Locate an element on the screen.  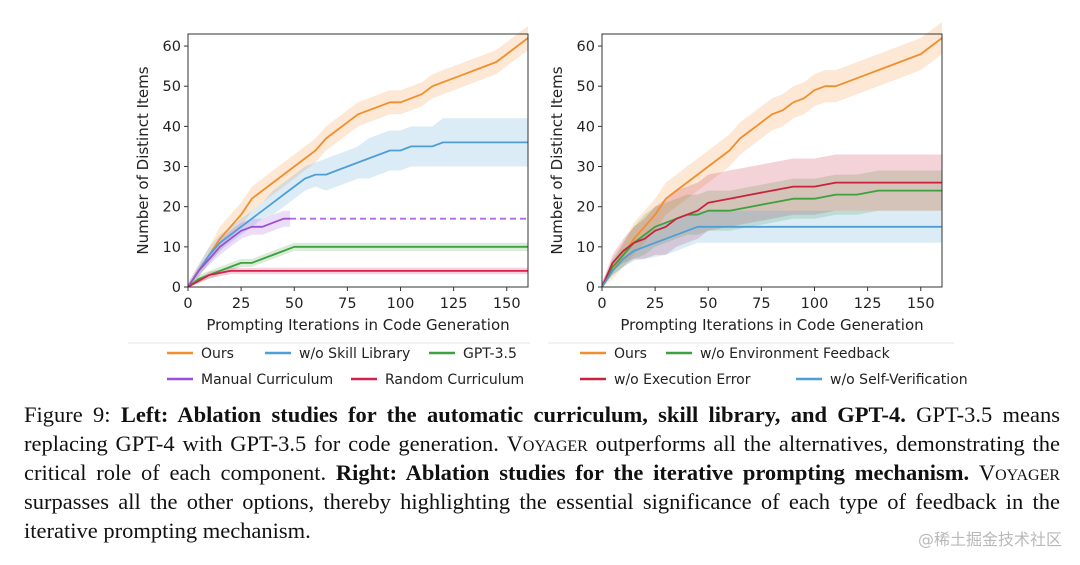
series-band-manual is located at coordinates (239, 248).